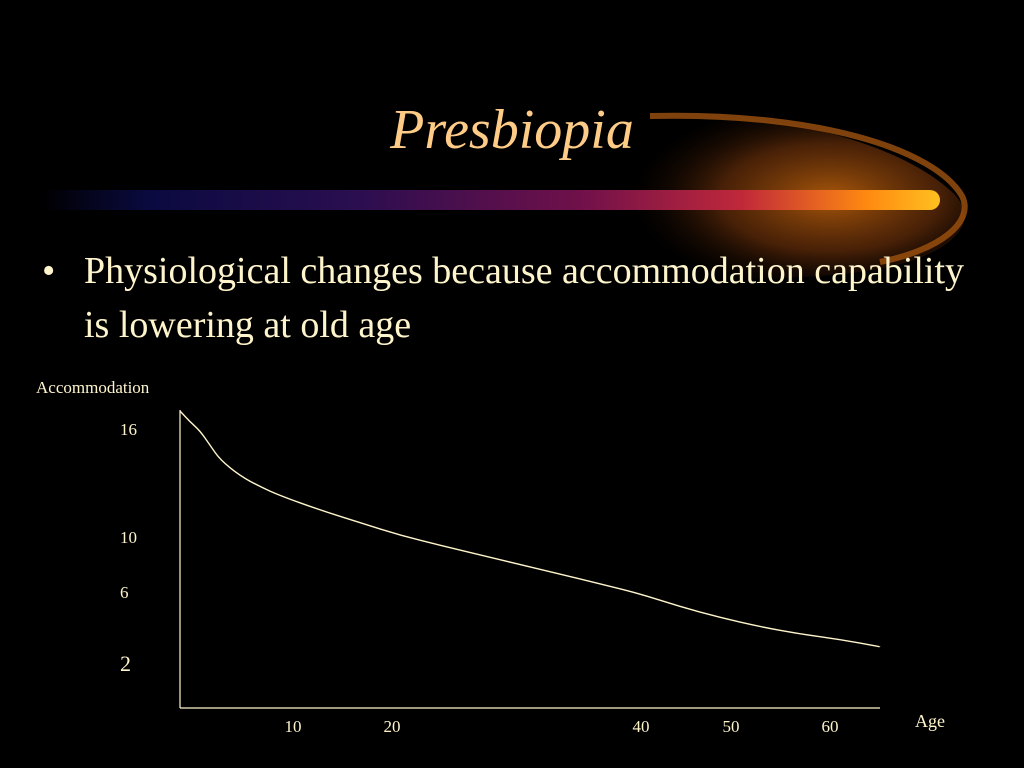  I want to click on y-tick-labels: 16 10 6 2, so click(128, 548).